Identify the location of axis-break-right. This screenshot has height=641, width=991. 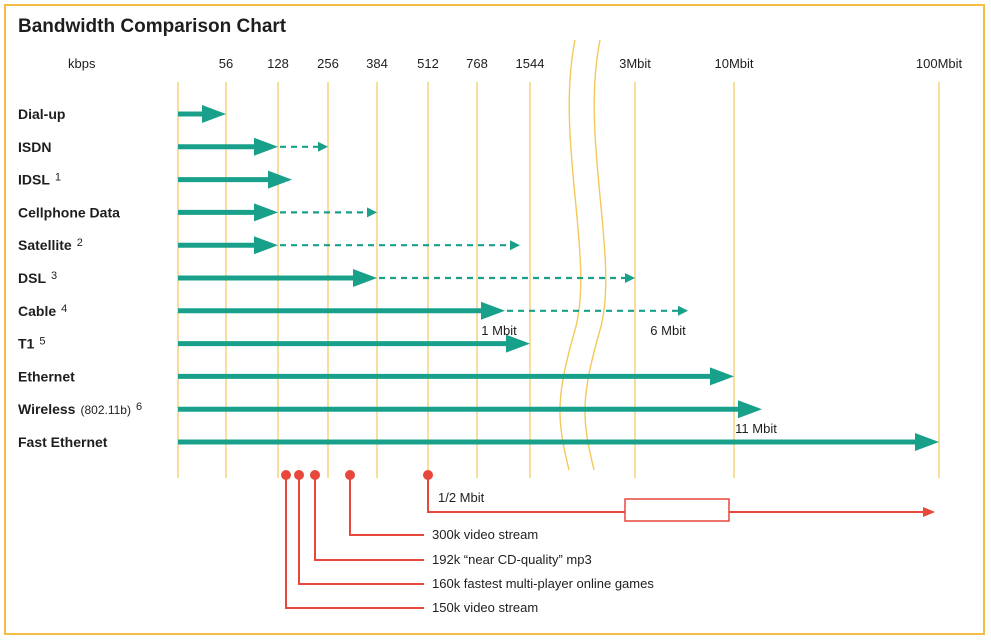
(595, 255).